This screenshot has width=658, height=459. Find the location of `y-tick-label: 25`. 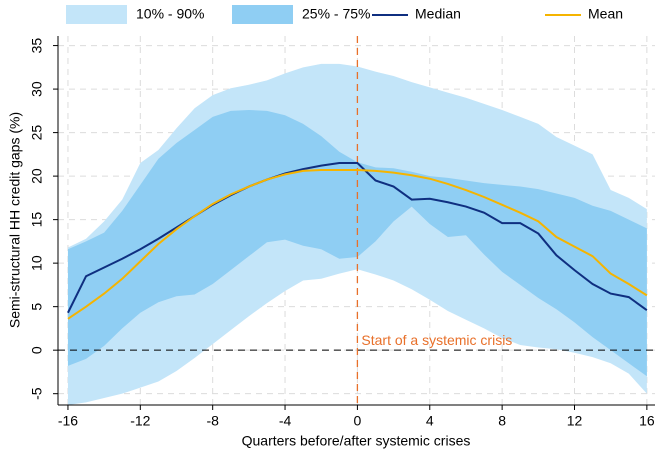

y-tick-label: 25 is located at coordinates (37, 133).